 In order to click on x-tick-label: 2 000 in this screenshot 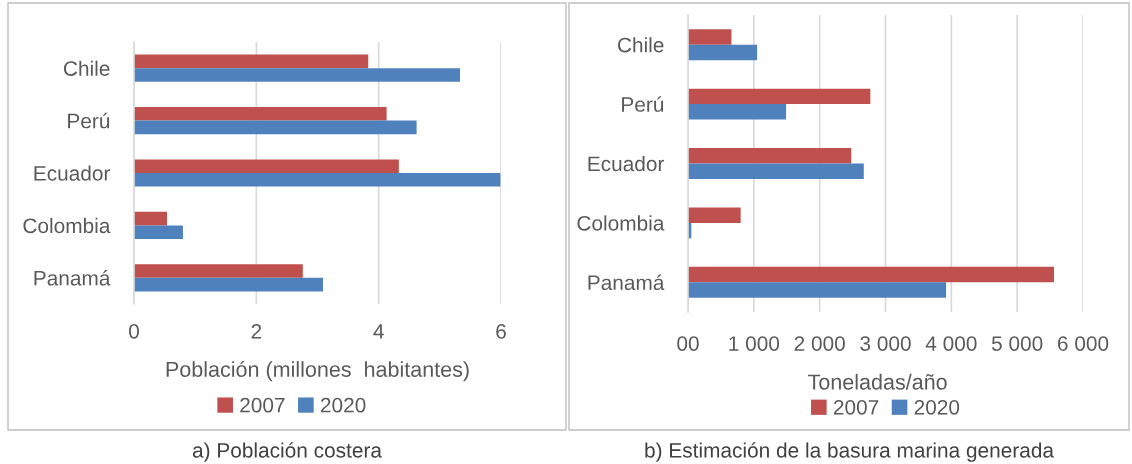, I will do `click(819, 343)`.